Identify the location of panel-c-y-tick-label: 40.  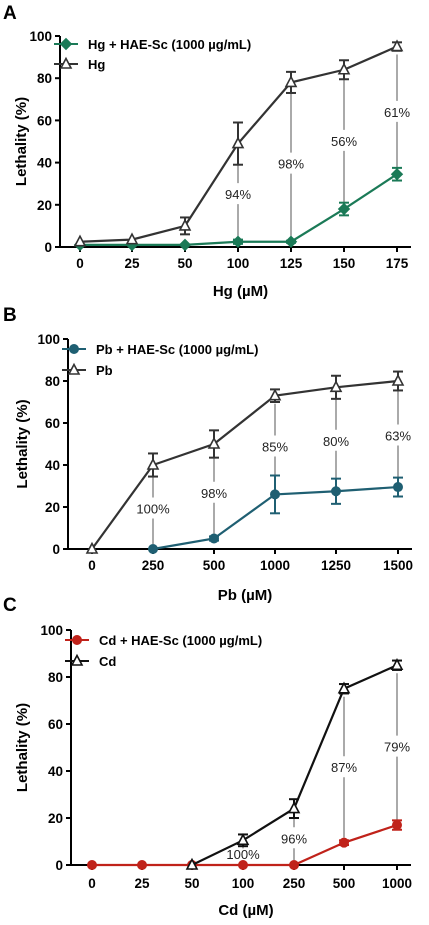
(55, 771).